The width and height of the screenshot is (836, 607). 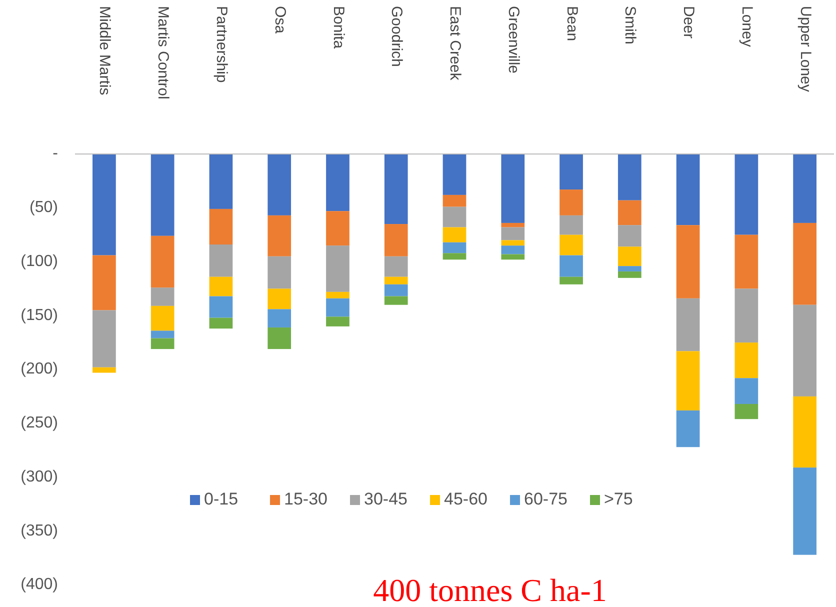 What do you see at coordinates (689, 22) in the screenshot?
I see `x-tick-label: Deer` at bounding box center [689, 22].